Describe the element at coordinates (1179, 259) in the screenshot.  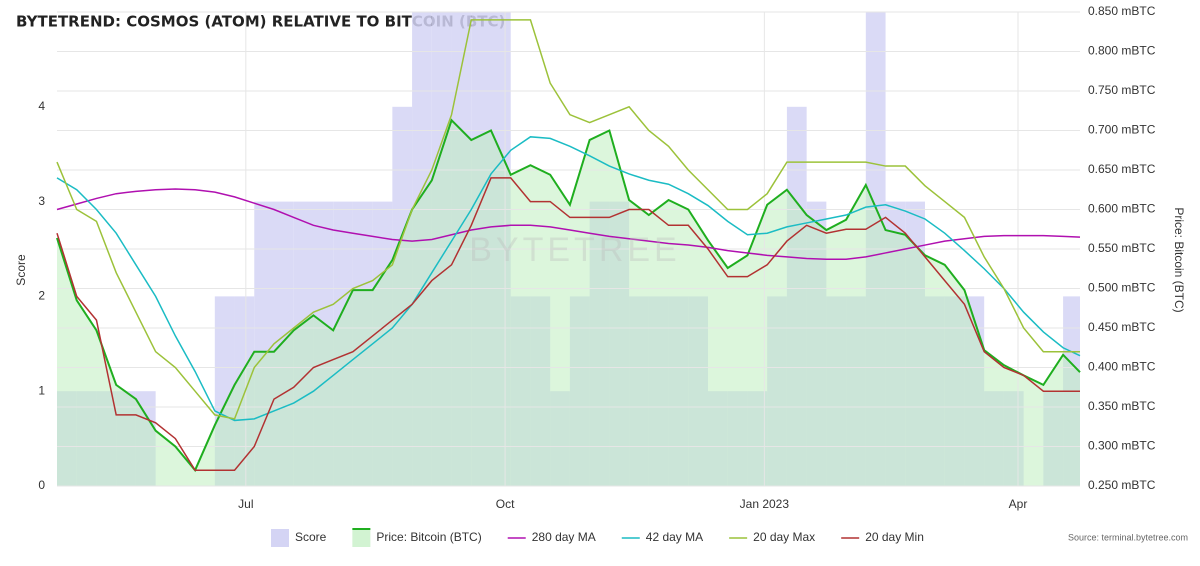
I see `y2-axis-label: Price: Bitcoin (BTC)` at that location.